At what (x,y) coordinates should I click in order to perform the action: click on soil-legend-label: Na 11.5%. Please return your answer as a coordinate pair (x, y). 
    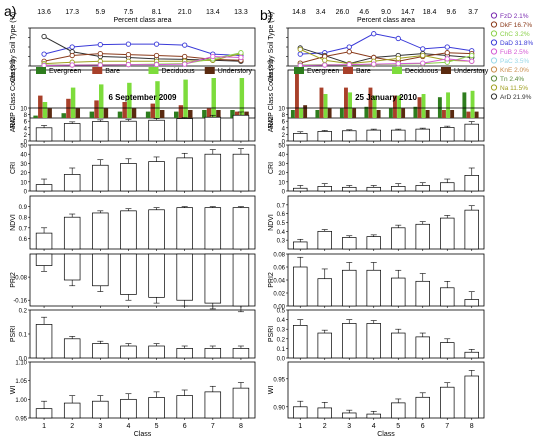
    Looking at the image, I should click on (514, 88).